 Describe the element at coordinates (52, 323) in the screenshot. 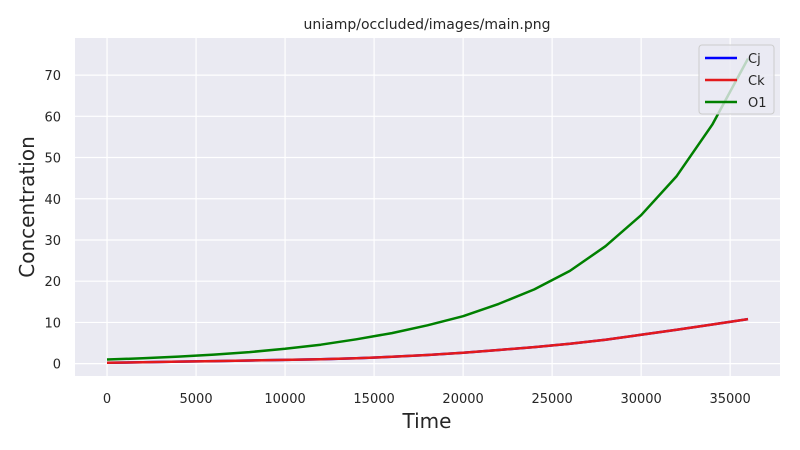

I see `y-tick-label: 10` at that location.